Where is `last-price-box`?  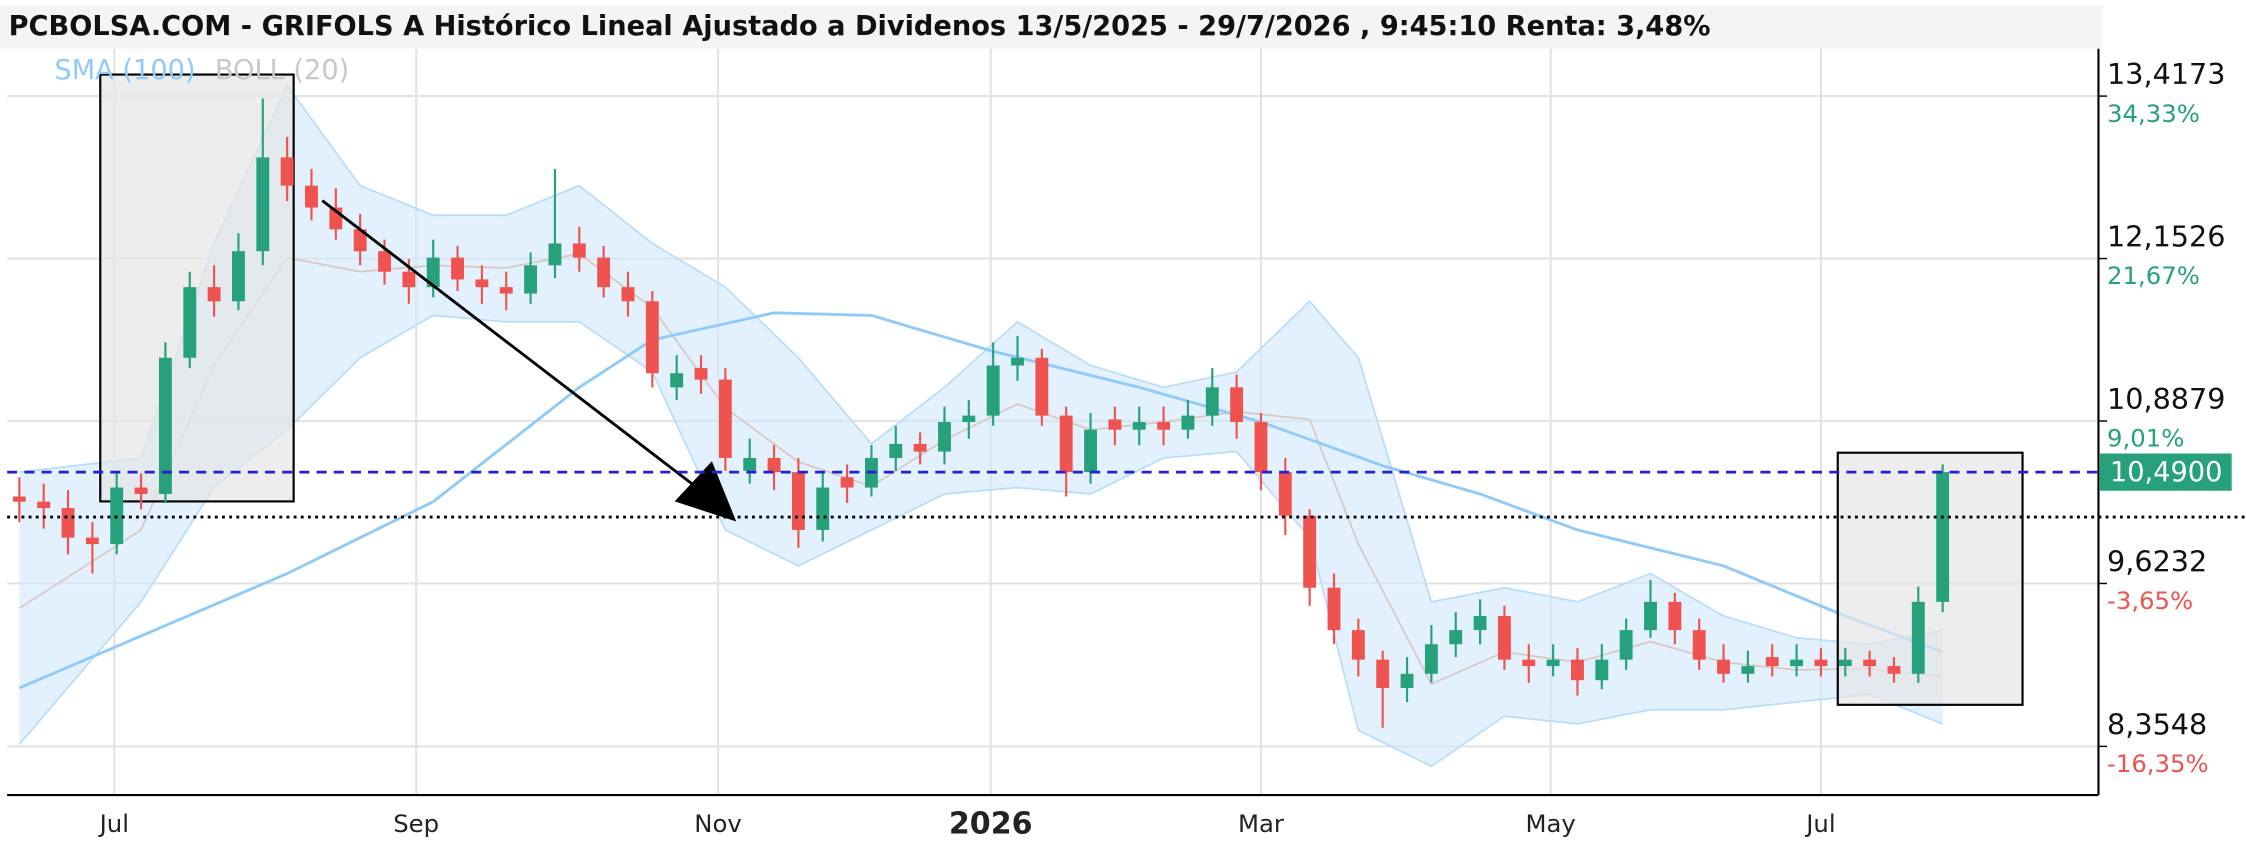 last-price-box is located at coordinates (2165, 472).